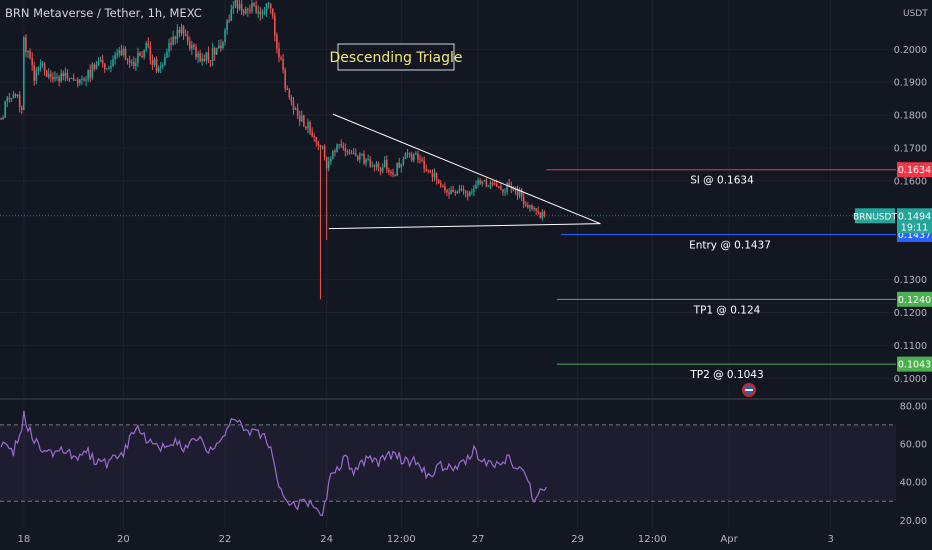  I want to click on level-badge-value: 0.1240, so click(914, 300).